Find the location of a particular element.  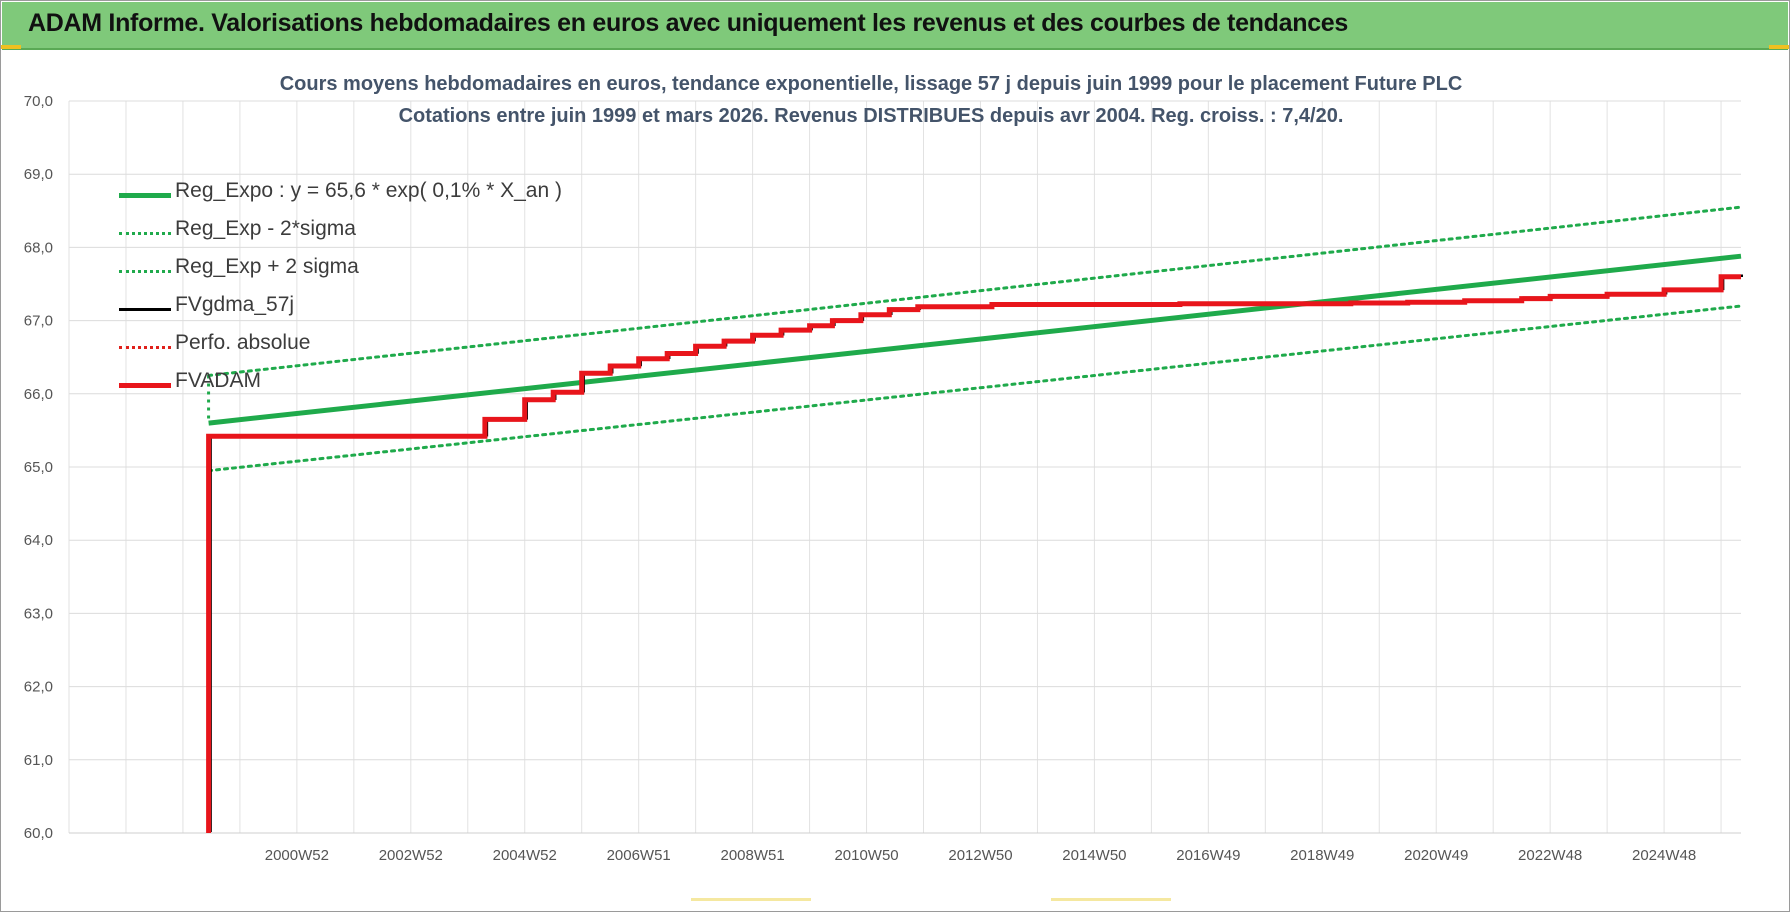

y-tick-label: 64,0 is located at coordinates (38, 540).